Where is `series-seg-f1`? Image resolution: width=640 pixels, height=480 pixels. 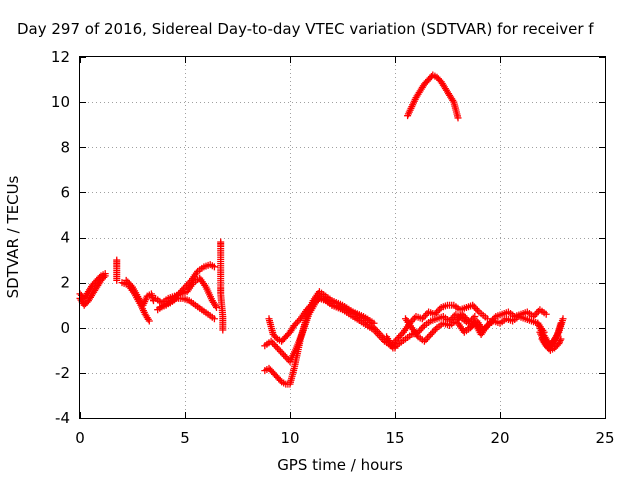 series-seg-f1 is located at coordinates (439, 325).